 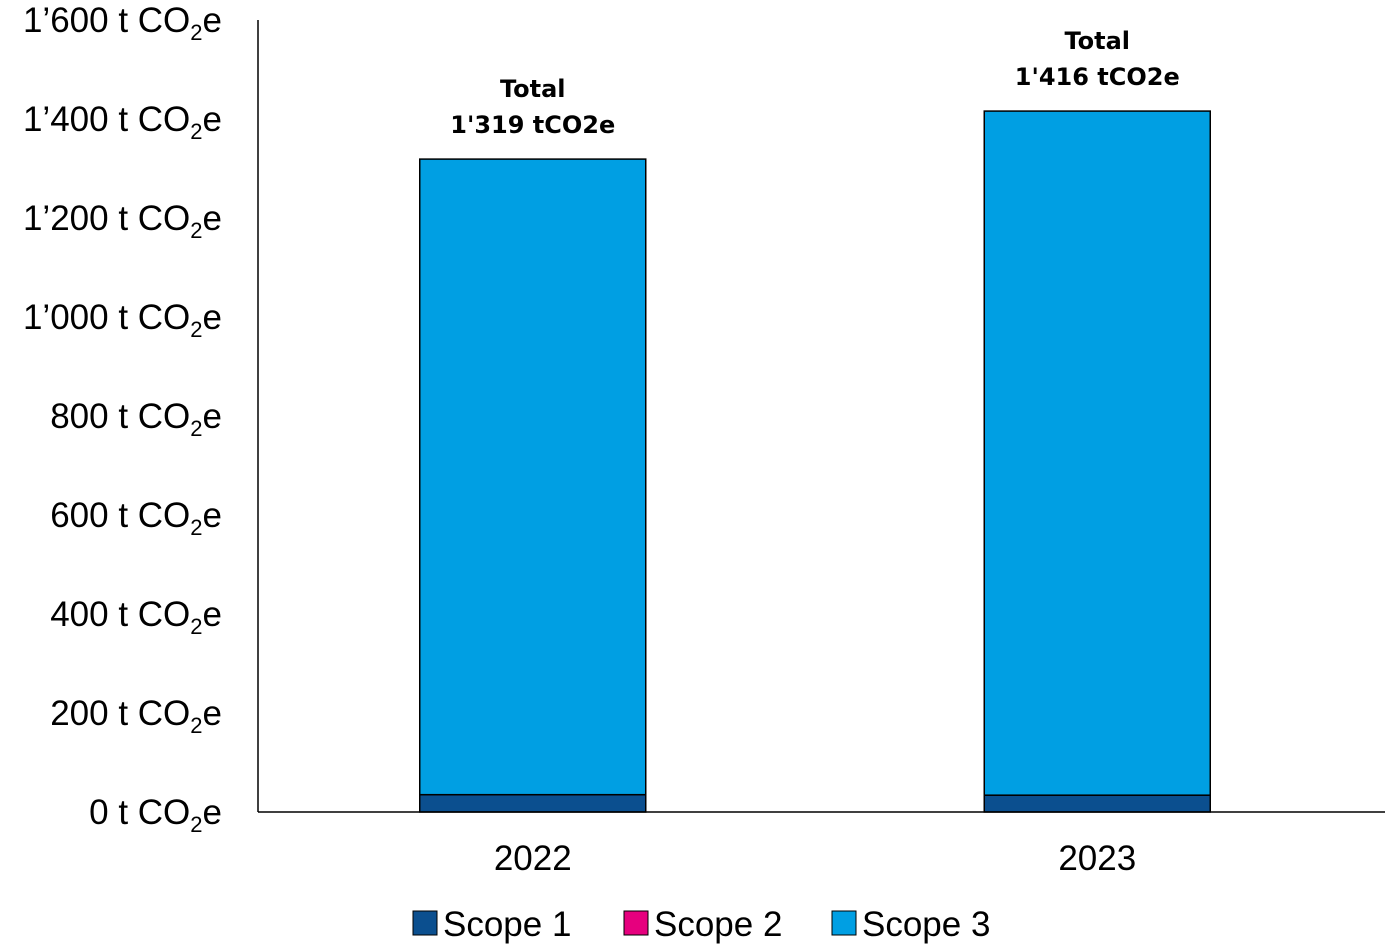 I want to click on y-tick-label: 1’400 t CO2e, so click(x=122, y=122).